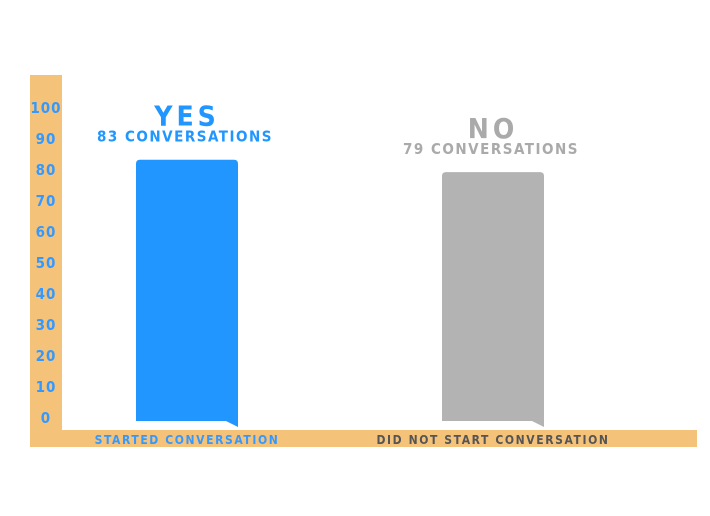 This screenshot has height=516, width=710. I want to click on y-tick-label: 60, so click(46, 232).